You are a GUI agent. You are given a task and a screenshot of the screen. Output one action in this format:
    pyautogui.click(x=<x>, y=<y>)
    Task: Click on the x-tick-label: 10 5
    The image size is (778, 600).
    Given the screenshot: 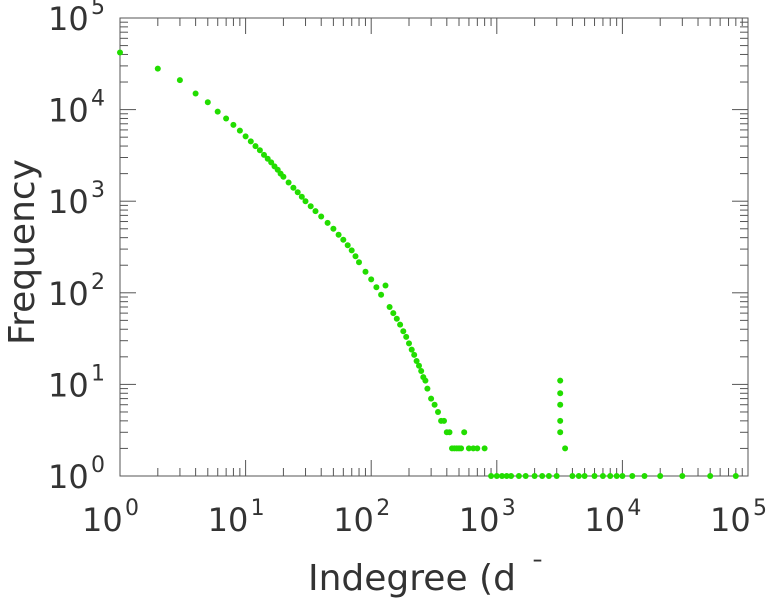 What is the action you would take?
    pyautogui.click(x=738, y=517)
    